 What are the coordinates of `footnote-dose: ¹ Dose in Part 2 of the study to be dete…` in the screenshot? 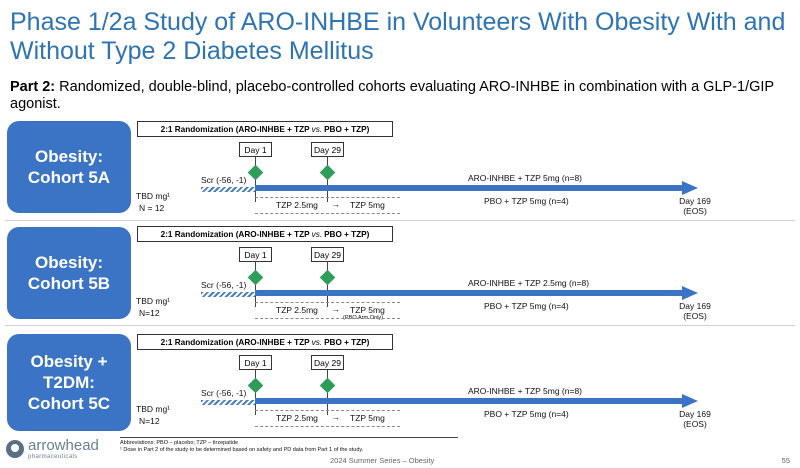 It's located at (242, 450).